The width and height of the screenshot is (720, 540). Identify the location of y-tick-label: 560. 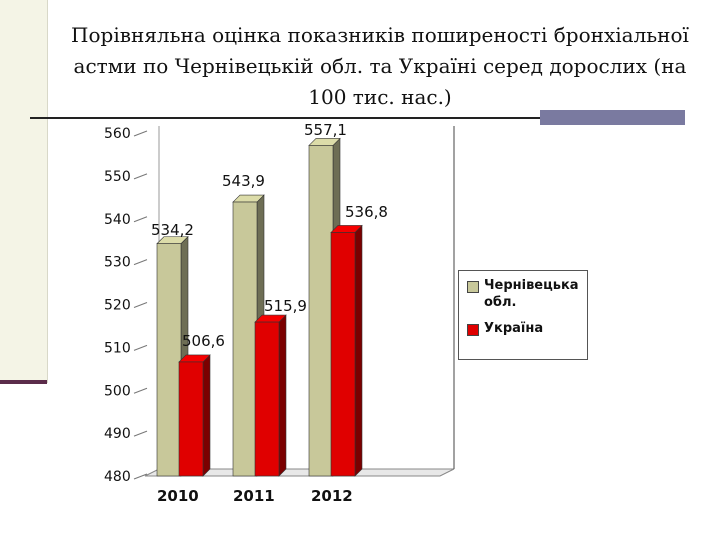
(117, 134).